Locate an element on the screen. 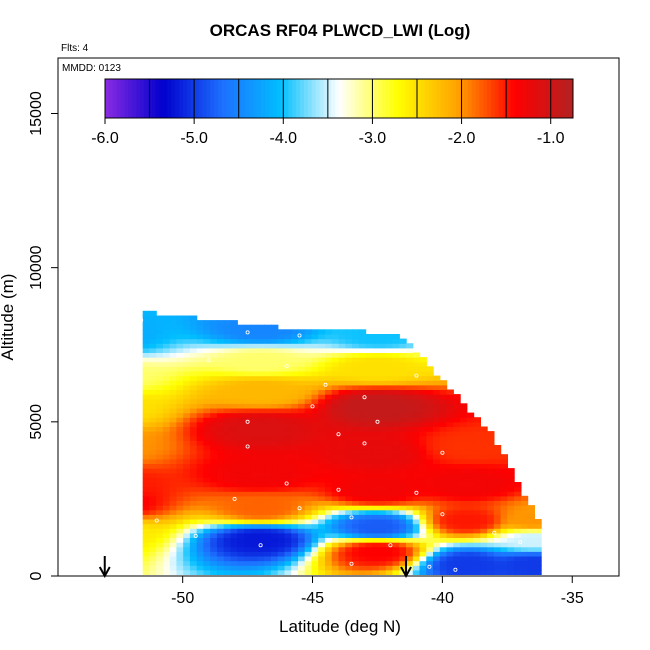 The width and height of the screenshot is (650, 650). colorbar: -6.0 -5.0 -4.0 -3.0 -2.0 -1.0 is located at coordinates (332, 112).